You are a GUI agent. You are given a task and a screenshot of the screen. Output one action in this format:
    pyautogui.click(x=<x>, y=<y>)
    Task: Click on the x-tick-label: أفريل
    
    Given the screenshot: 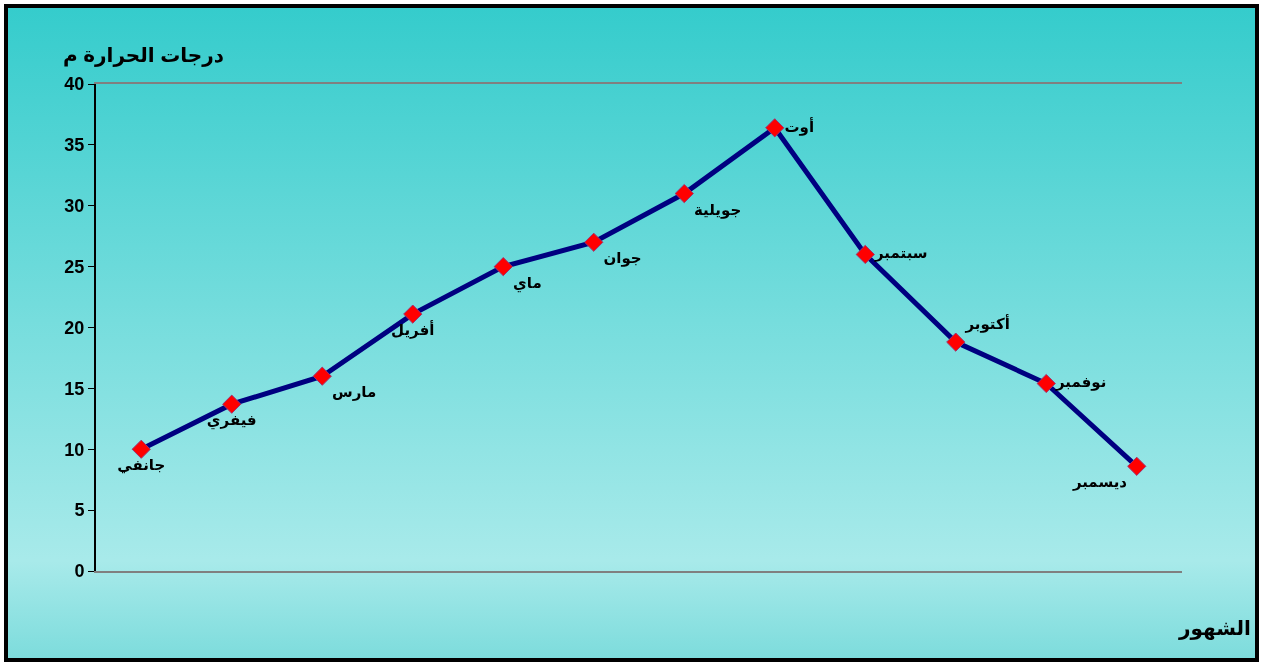 What is the action you would take?
    pyautogui.click(x=413, y=330)
    